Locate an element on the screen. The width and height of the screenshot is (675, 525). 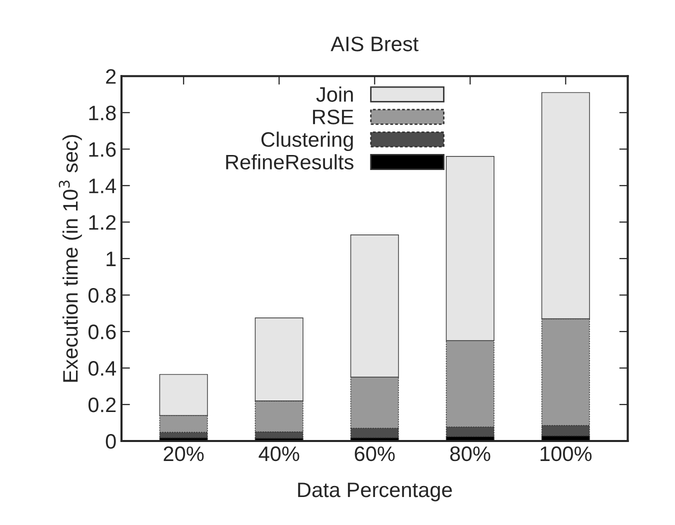
y-tick-label: 1 is located at coordinates (111, 259).